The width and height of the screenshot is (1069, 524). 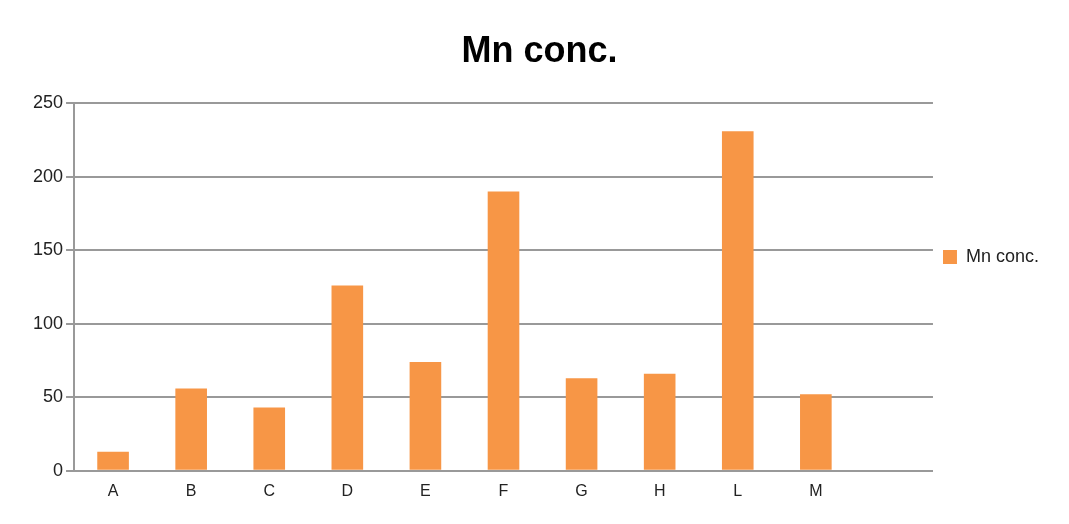 I want to click on x-tick-label: F, so click(x=503, y=490).